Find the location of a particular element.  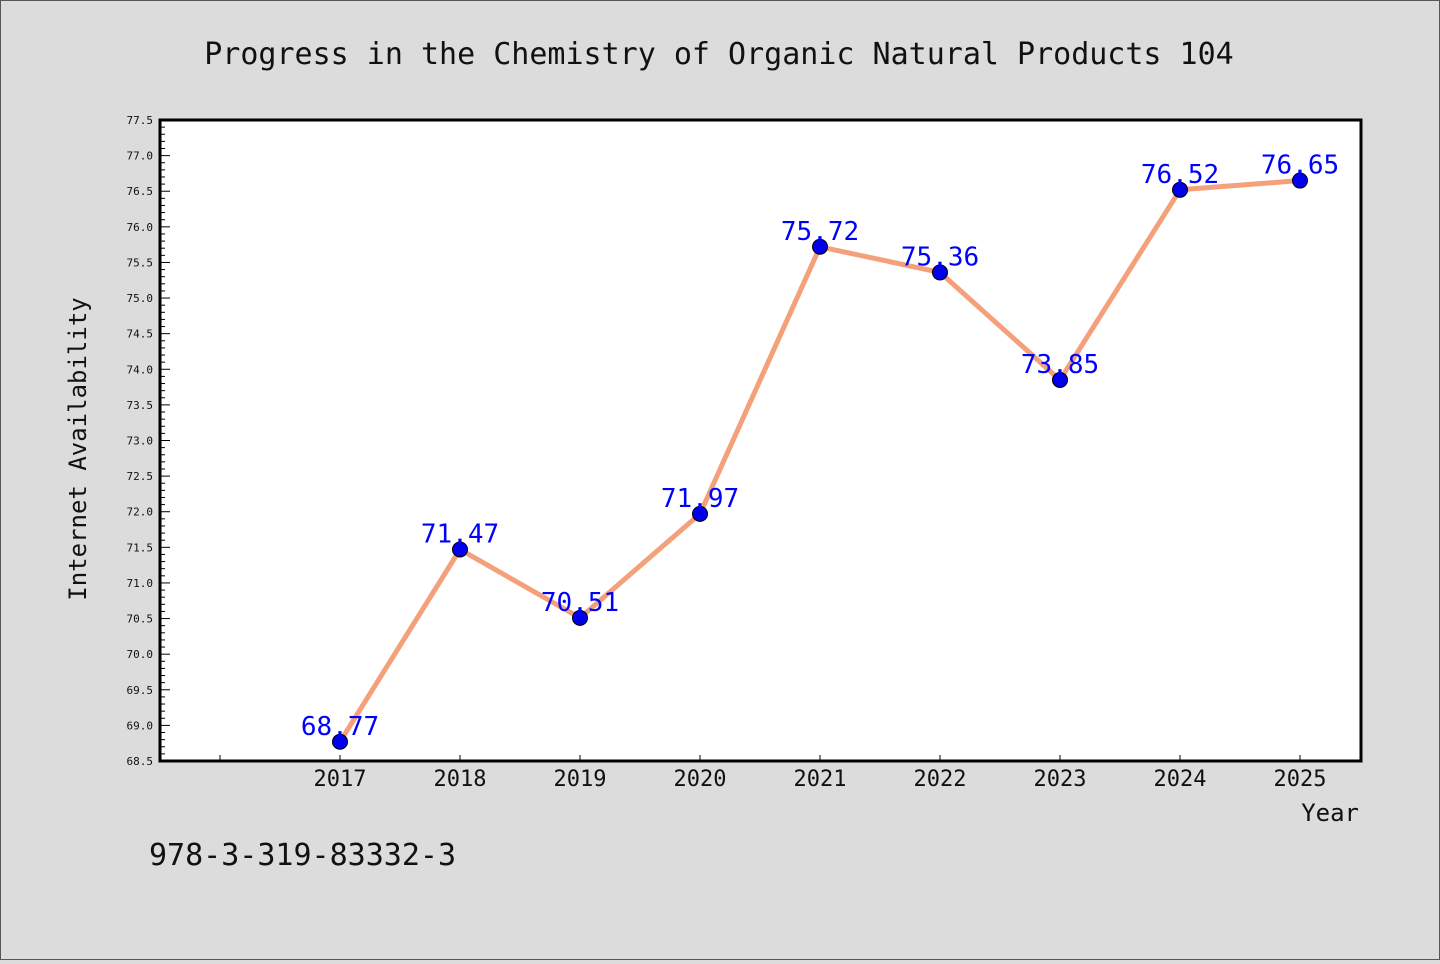

y-tick-label: 76.0 is located at coordinates (140, 227).